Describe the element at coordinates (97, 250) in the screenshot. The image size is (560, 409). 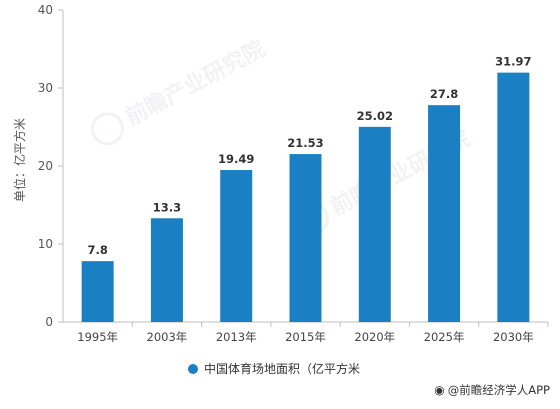
I see `bar-value-label: 7.8` at that location.